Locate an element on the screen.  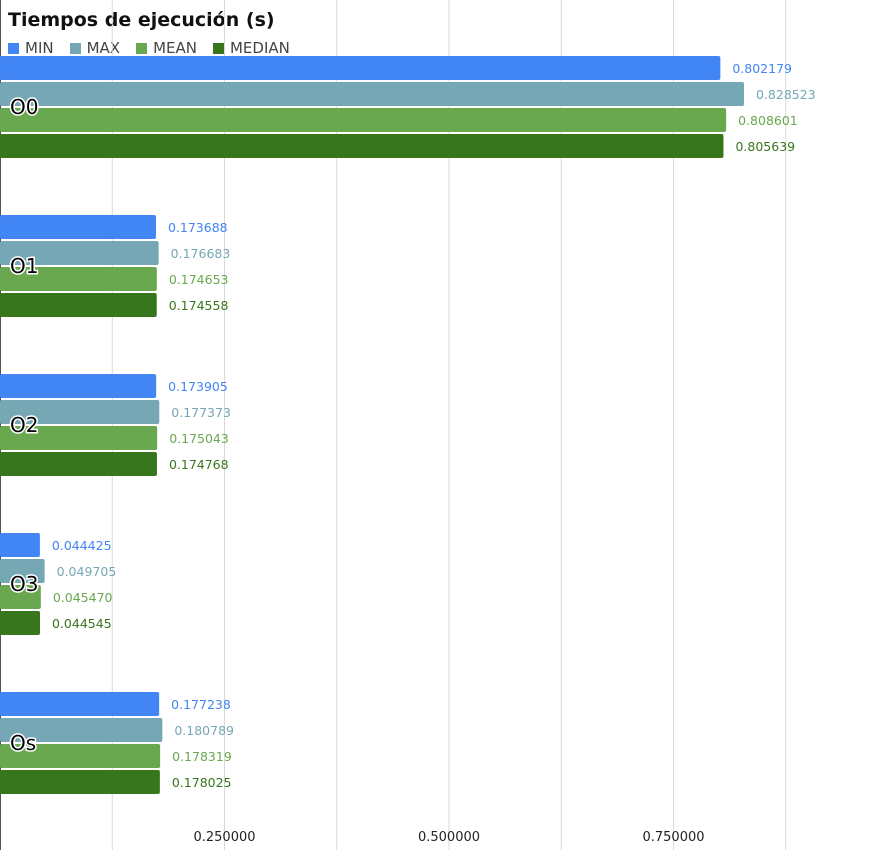
data-label: 0.174558 is located at coordinates (199, 305).